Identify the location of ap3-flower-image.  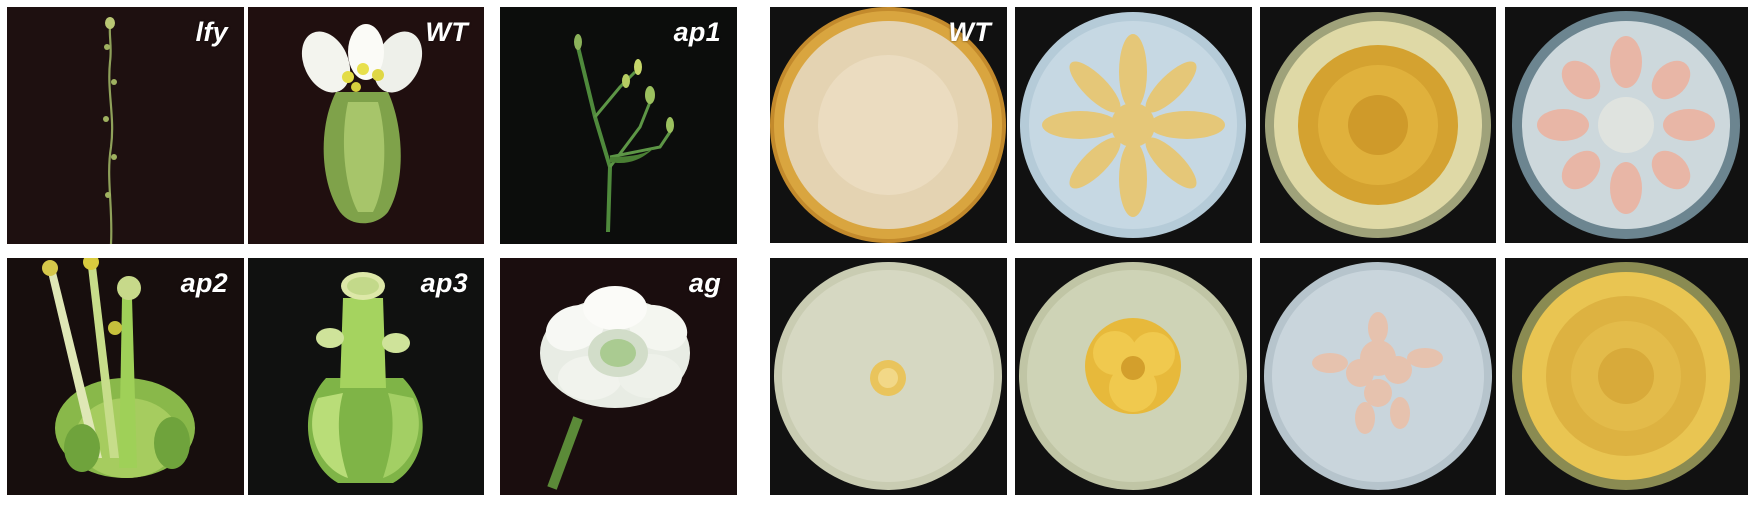
(365, 377).